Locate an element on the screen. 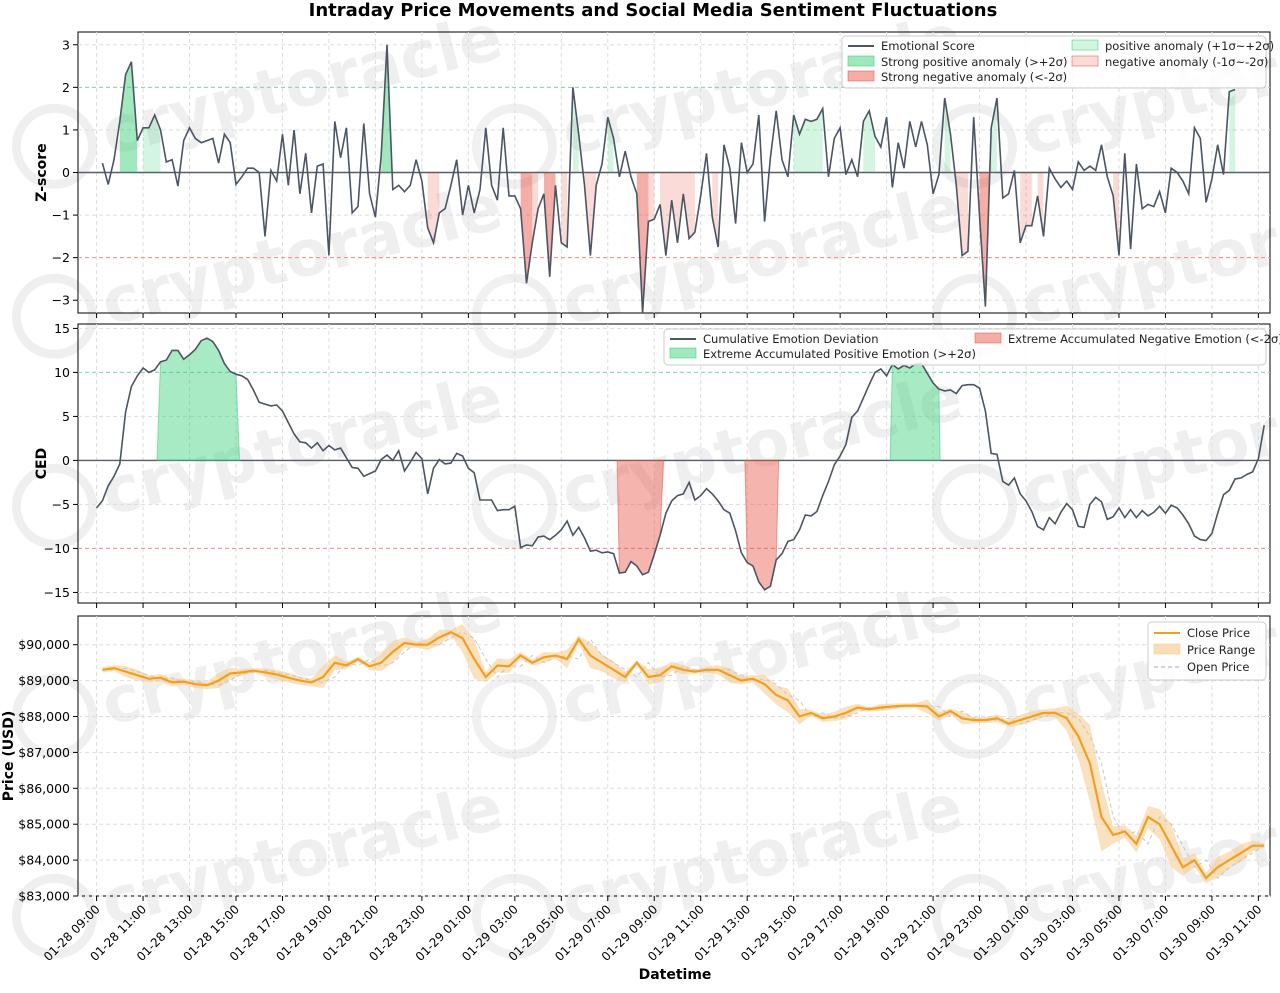 The height and width of the screenshot is (993, 1280). legend-label: Strong positive anomaly (>+2σ) is located at coordinates (974, 62).